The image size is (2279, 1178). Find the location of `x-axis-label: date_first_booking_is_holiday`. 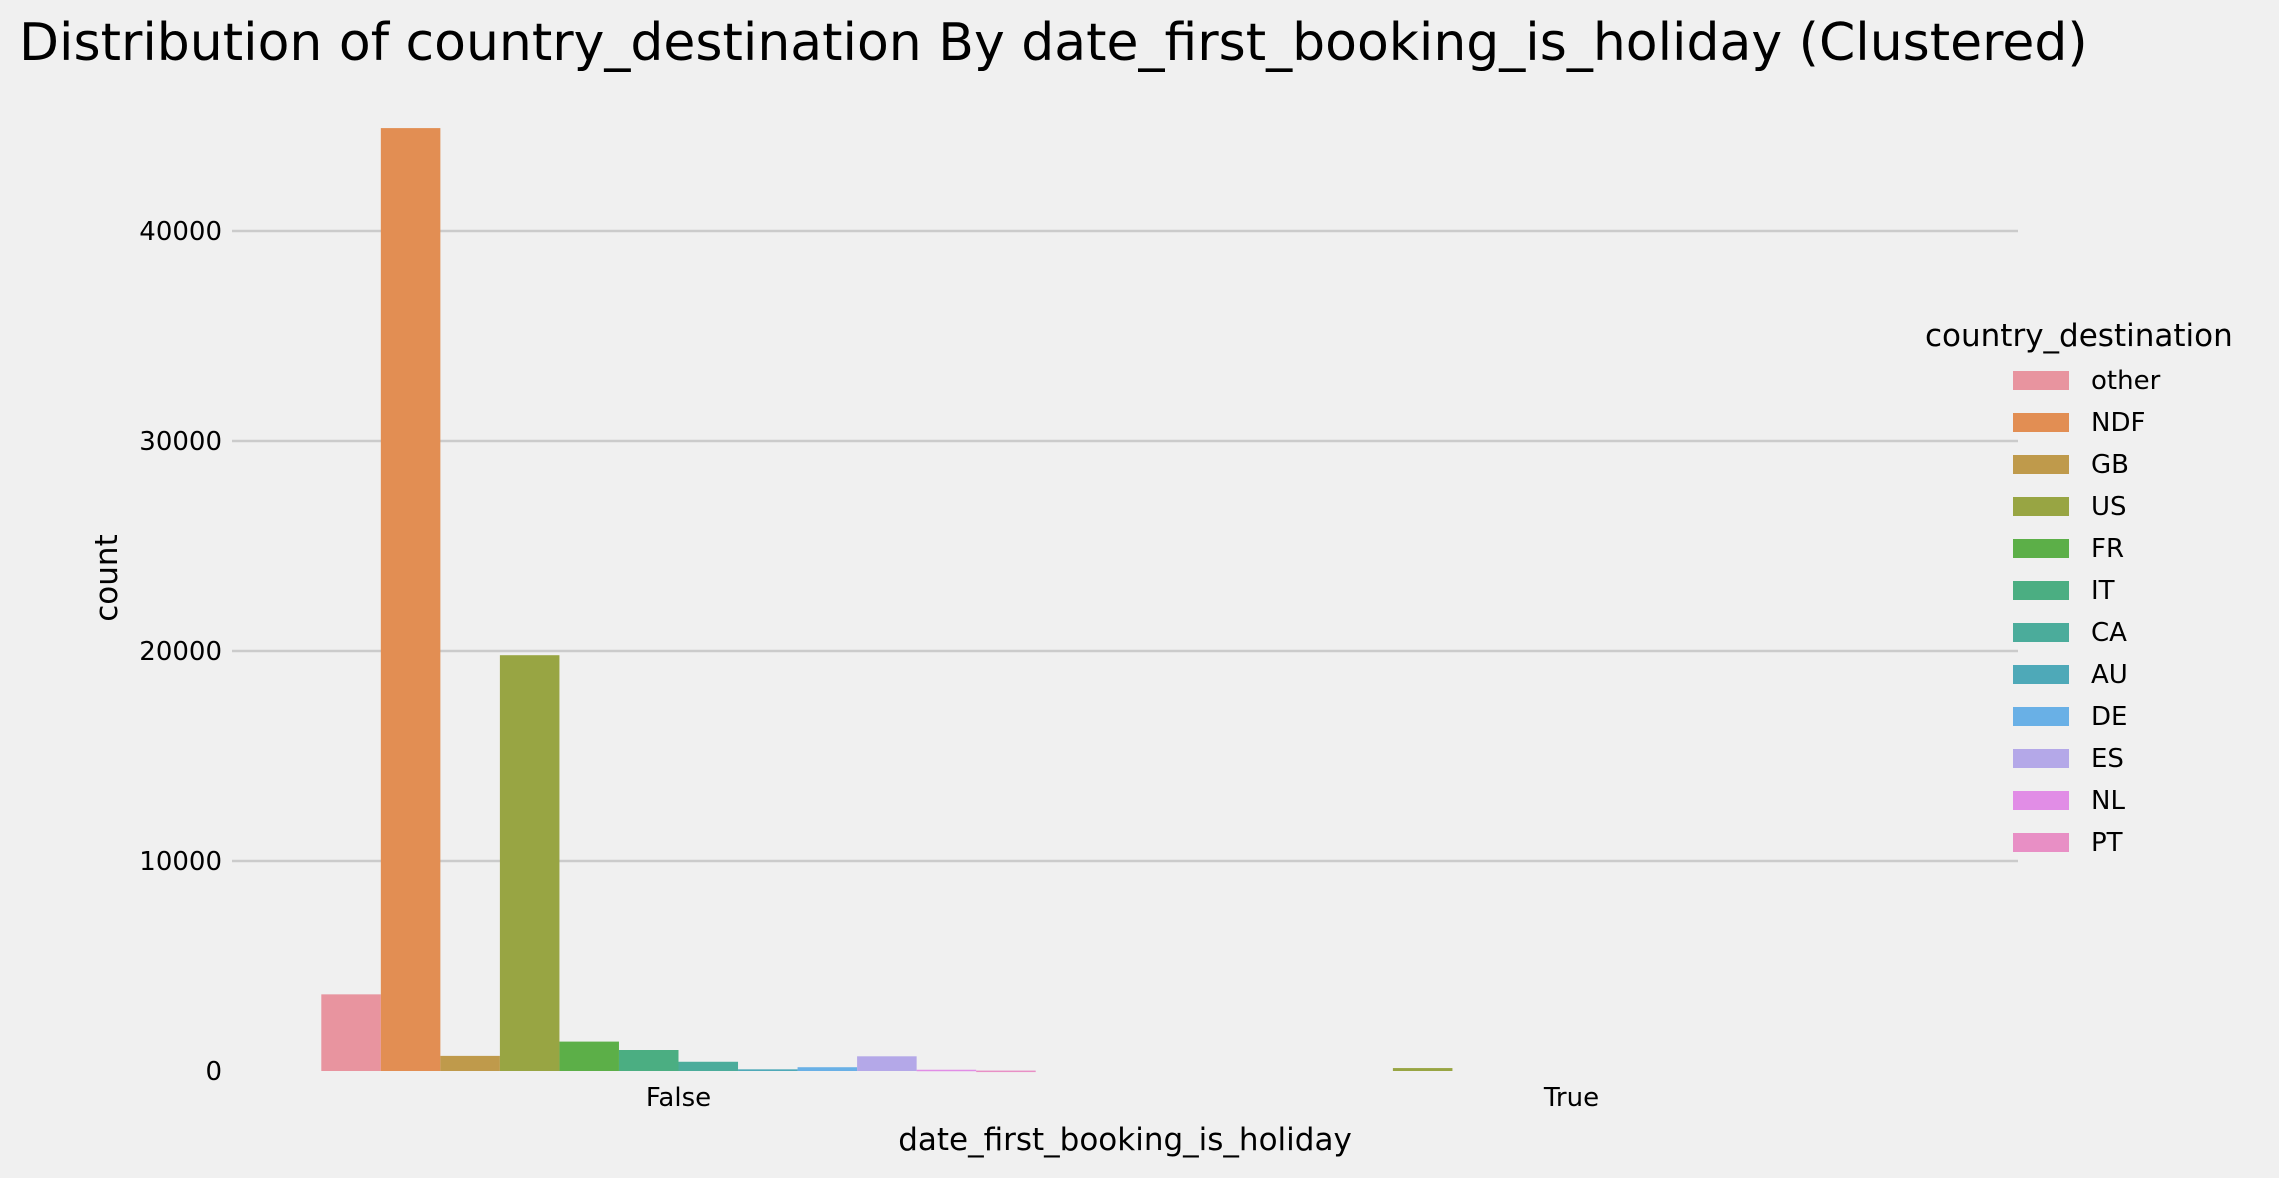

x-axis-label: date_first_booking_is_holiday is located at coordinates (1125, 1140).